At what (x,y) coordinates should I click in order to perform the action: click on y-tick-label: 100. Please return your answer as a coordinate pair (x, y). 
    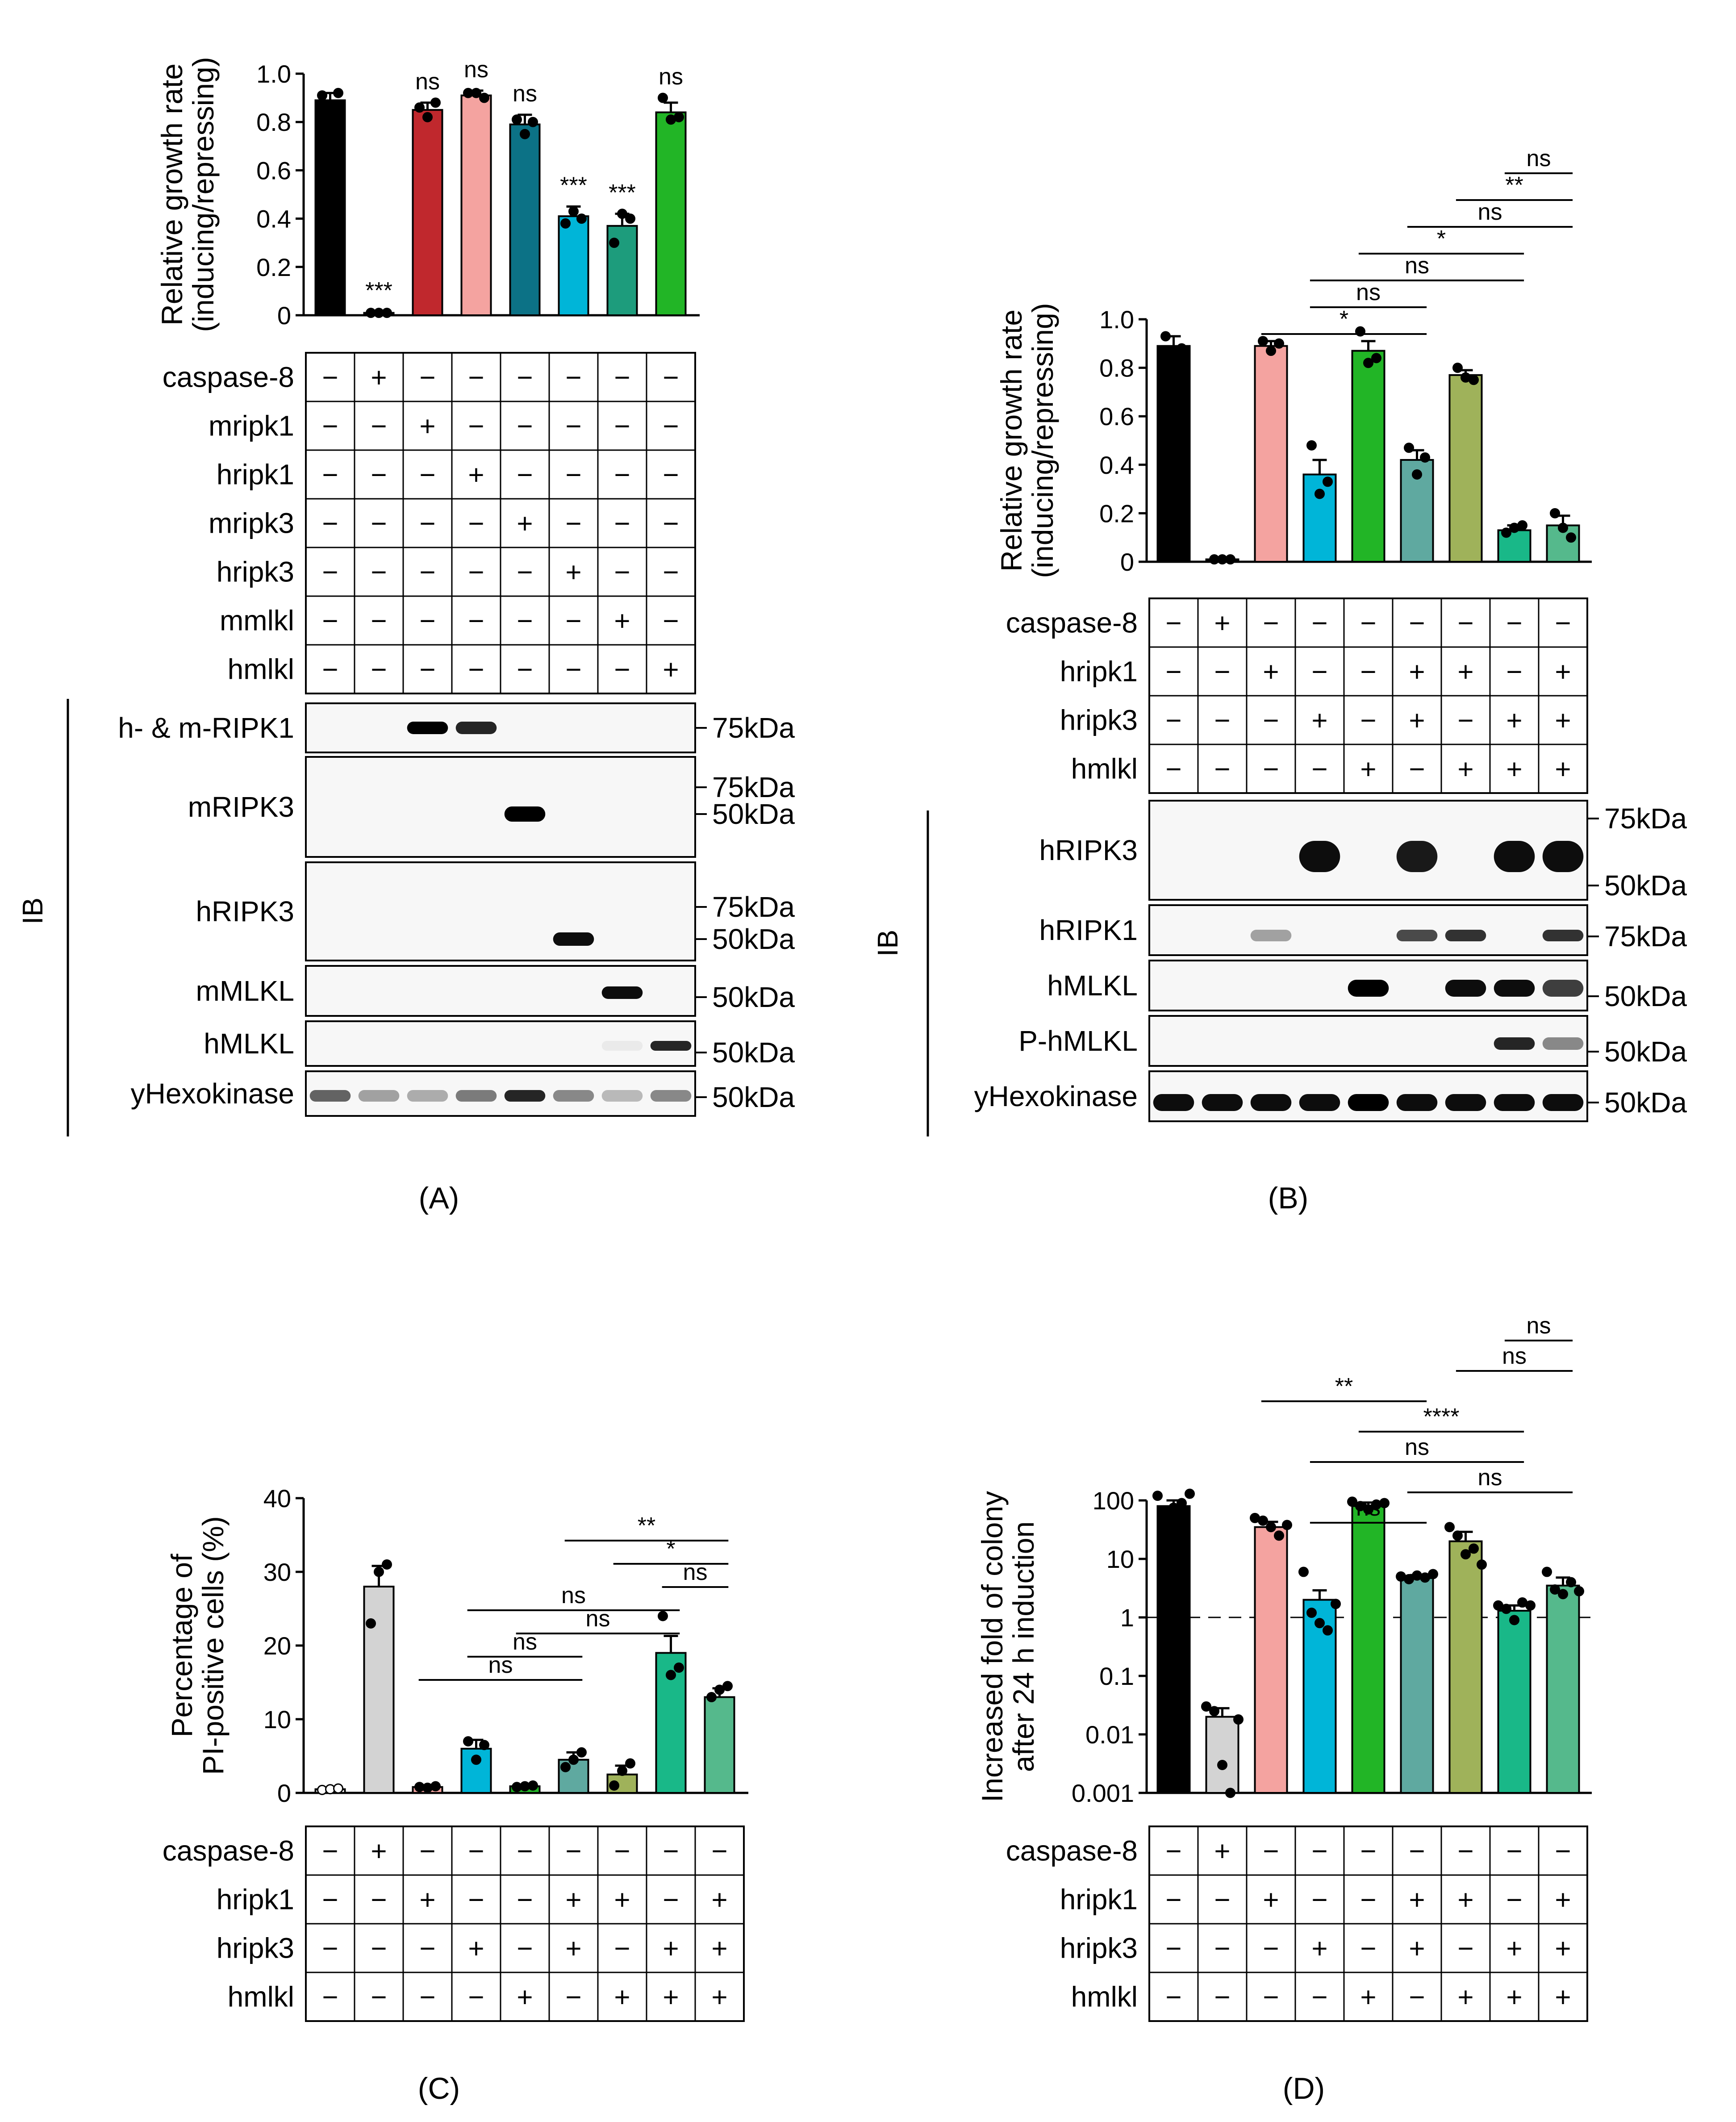
    Looking at the image, I should click on (1113, 1501).